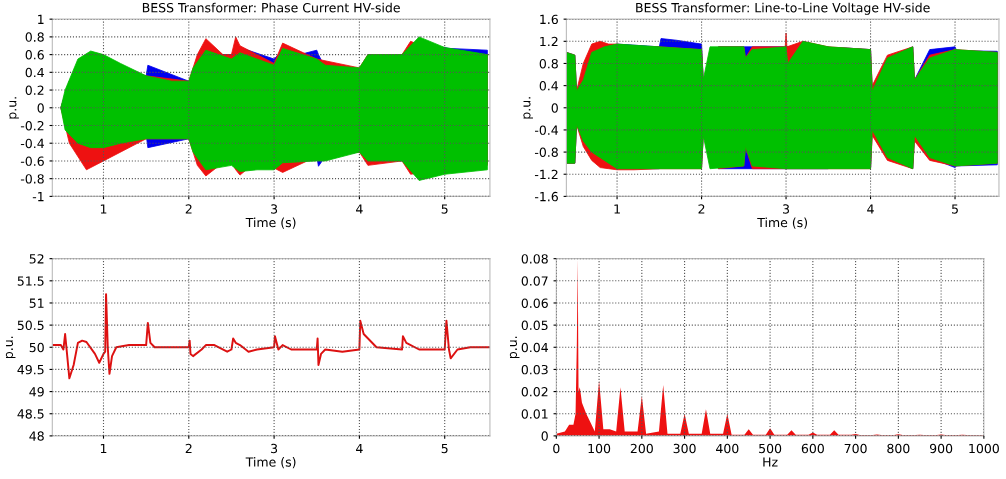 This screenshot has width=1006, height=479. I want to click on chart-title: BESS Transformer: Line-to-Line Voltage HV-side, so click(783, 8).